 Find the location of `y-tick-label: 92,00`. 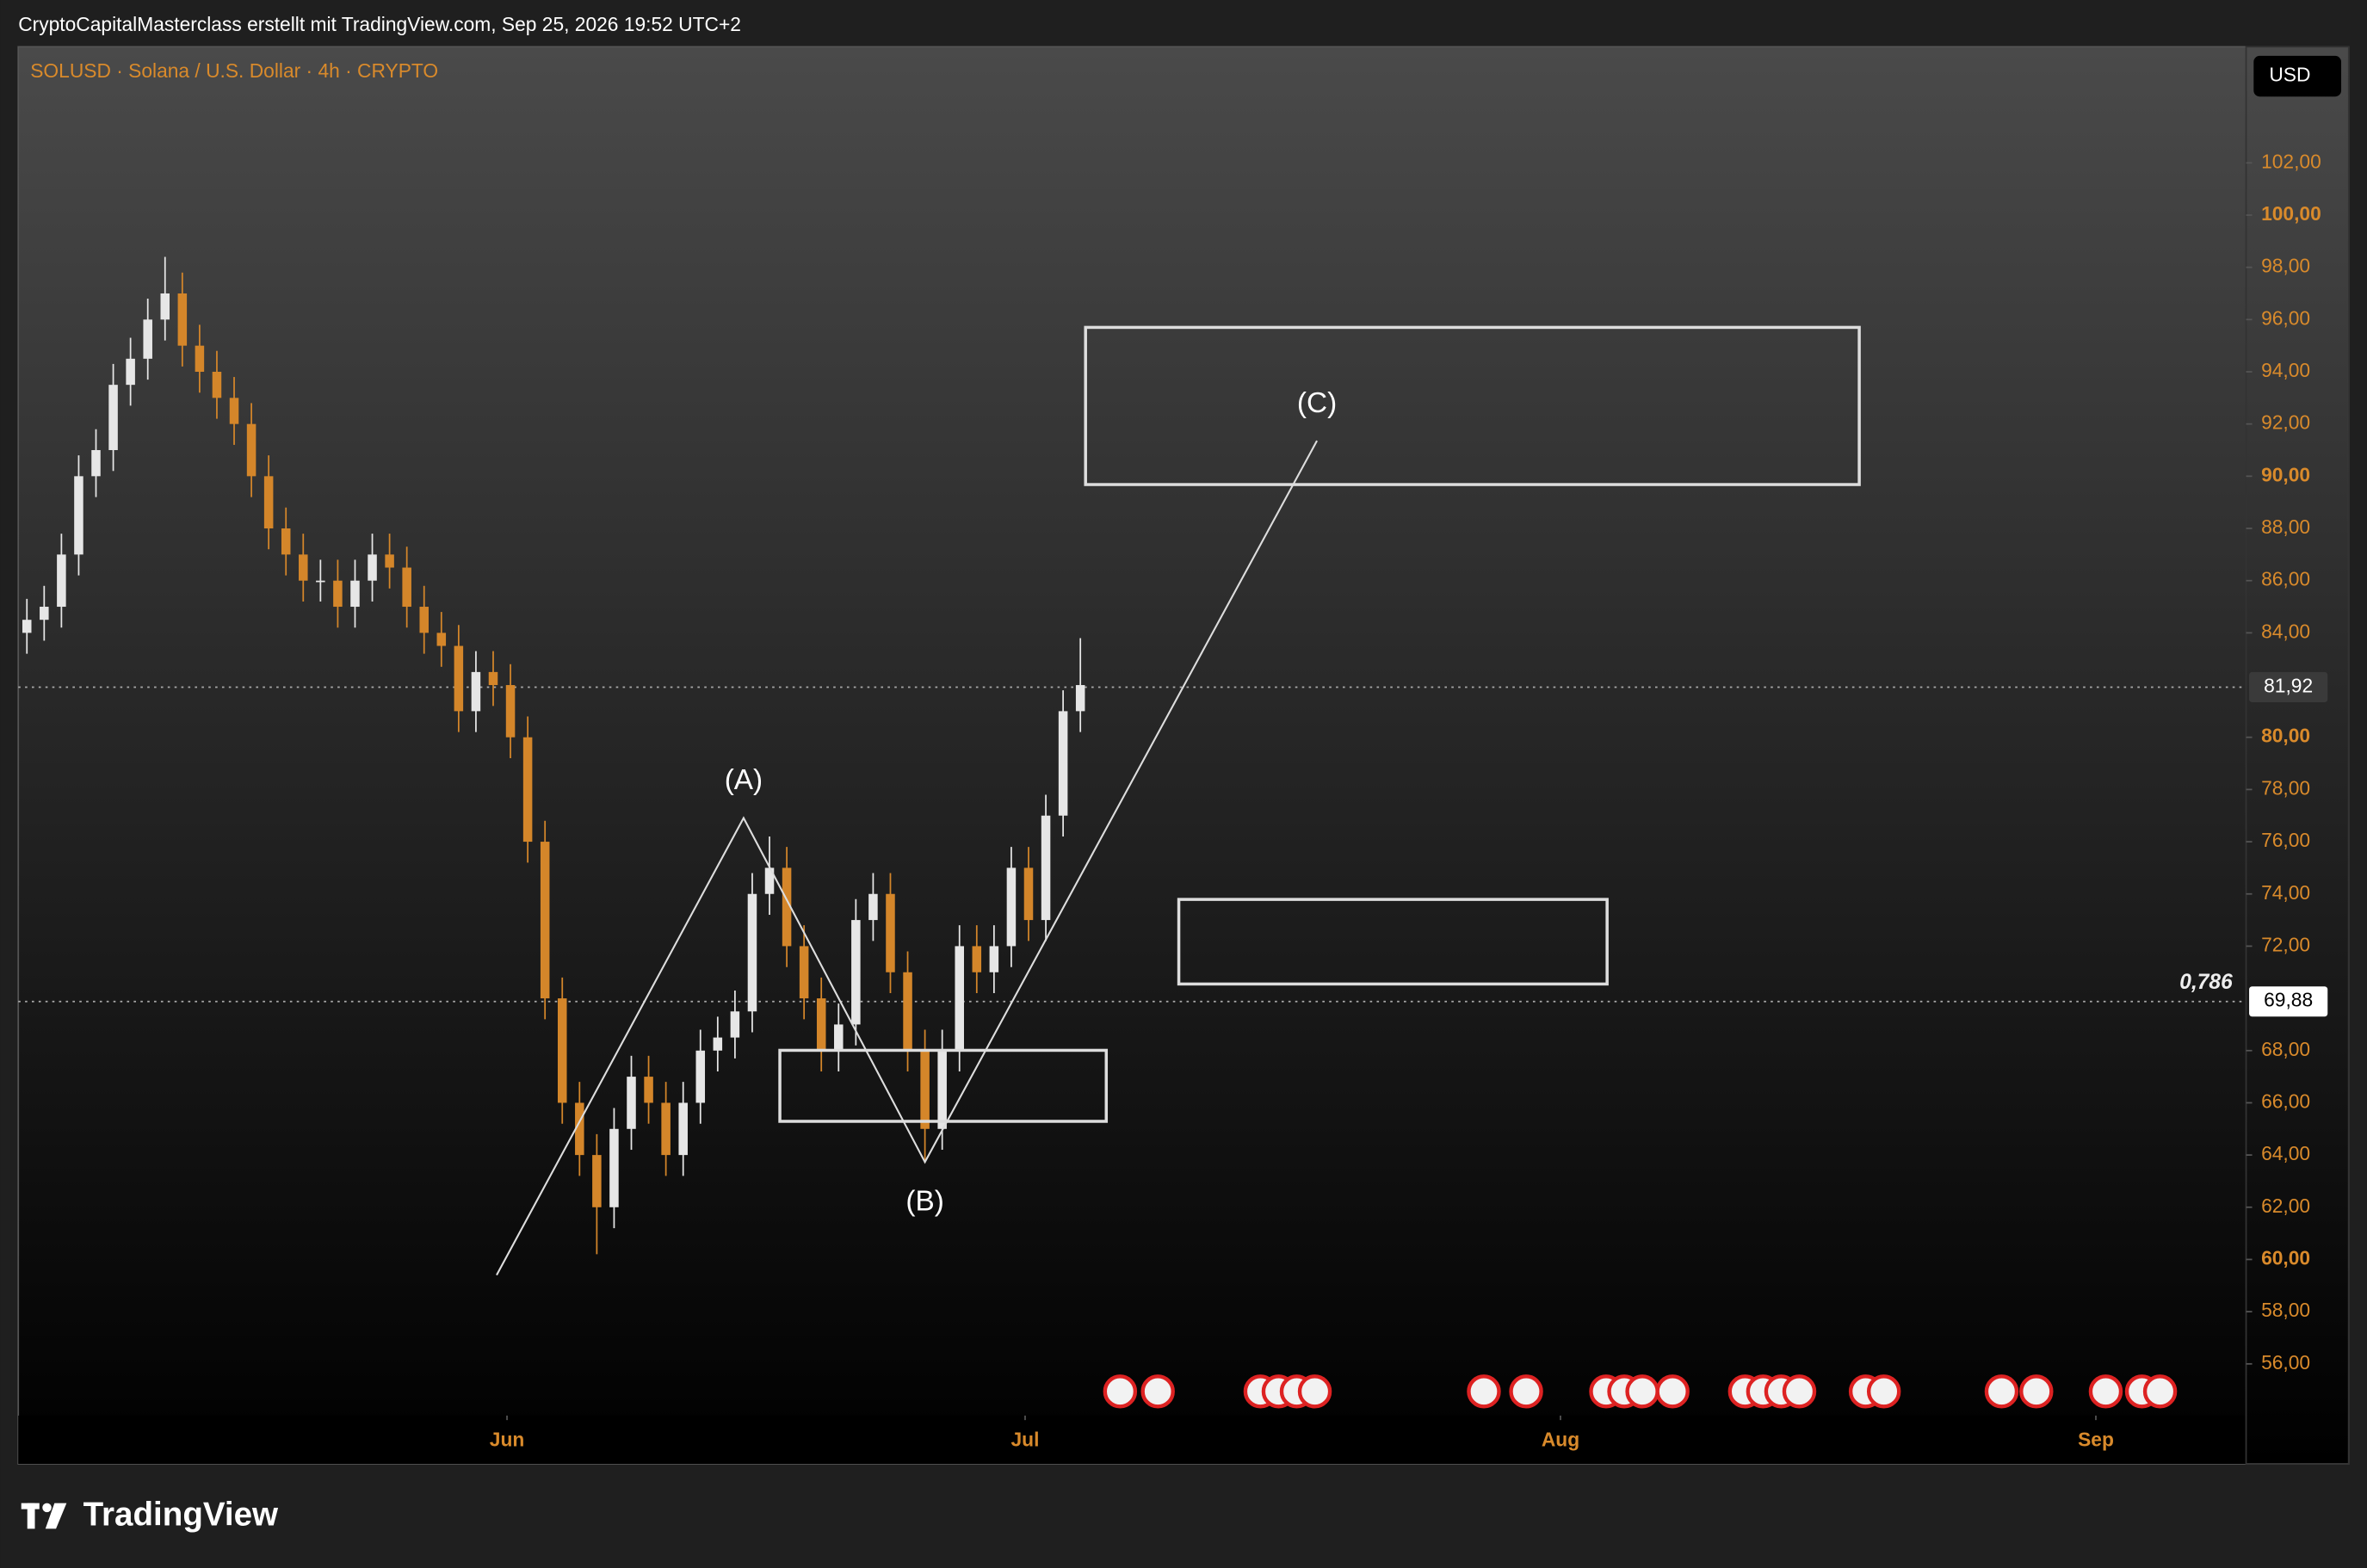

y-tick-label: 92,00 is located at coordinates (2285, 423).